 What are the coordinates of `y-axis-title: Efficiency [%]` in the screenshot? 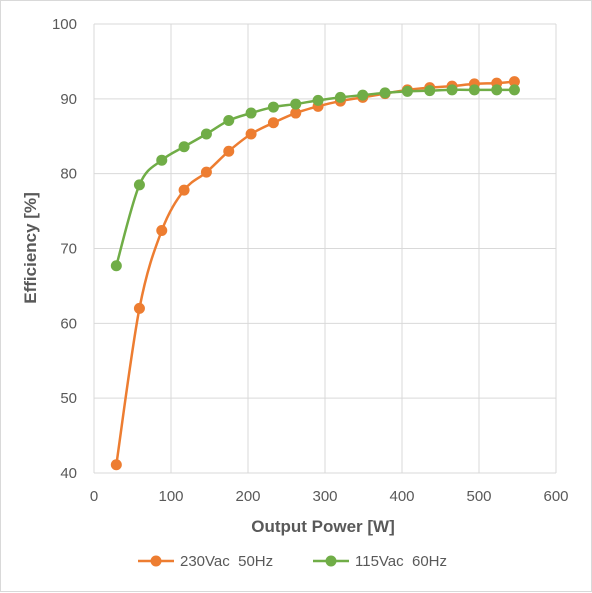 It's located at (30, 247).